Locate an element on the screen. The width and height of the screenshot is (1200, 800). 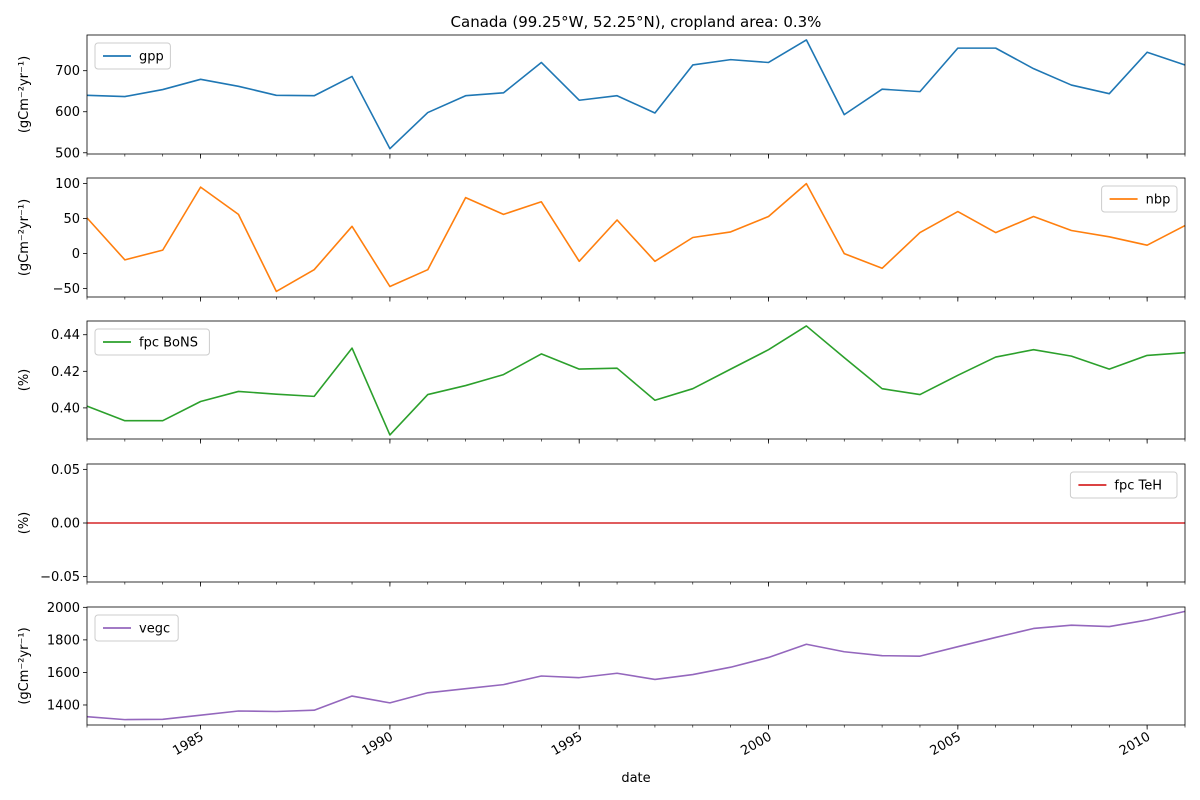
y-tick-label: 50 is located at coordinates (71, 219).